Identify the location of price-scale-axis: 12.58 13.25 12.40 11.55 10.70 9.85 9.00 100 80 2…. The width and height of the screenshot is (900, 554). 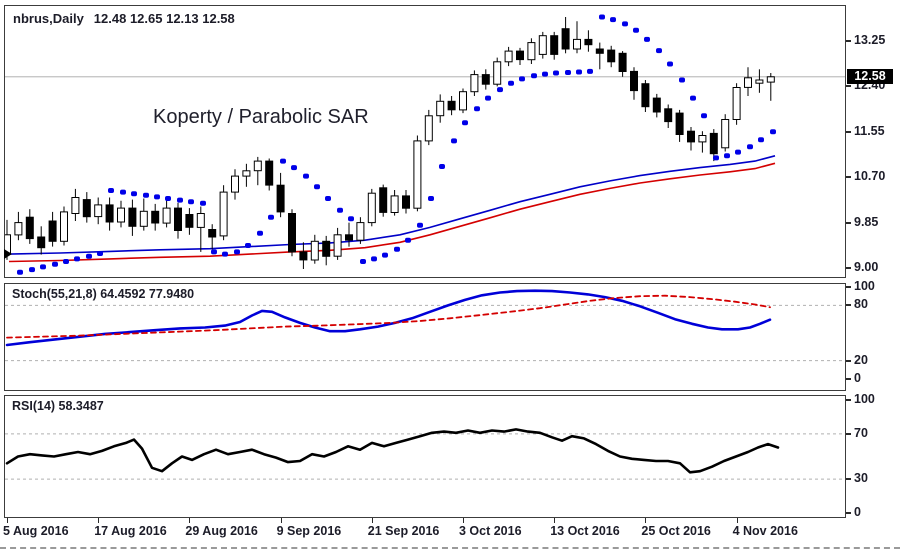
(872, 259).